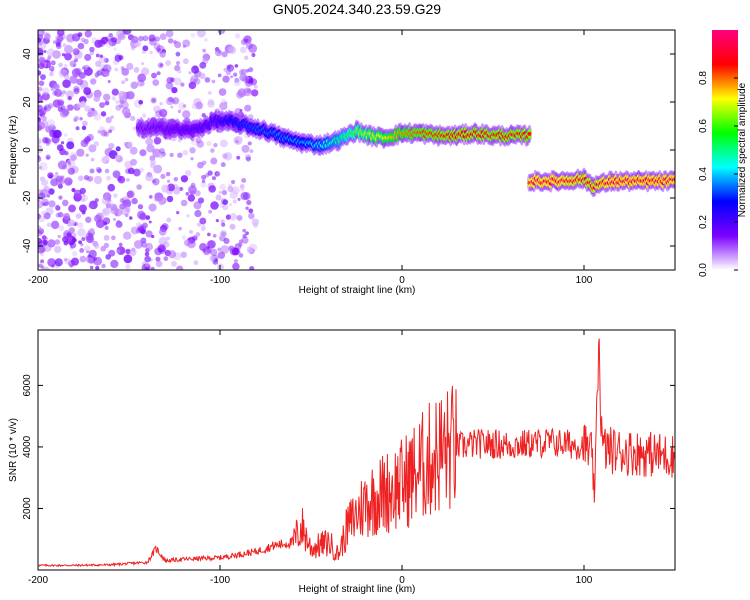 This screenshot has height=600, width=750. I want to click on snr-y-tick-label: 4000, so click(27, 446).